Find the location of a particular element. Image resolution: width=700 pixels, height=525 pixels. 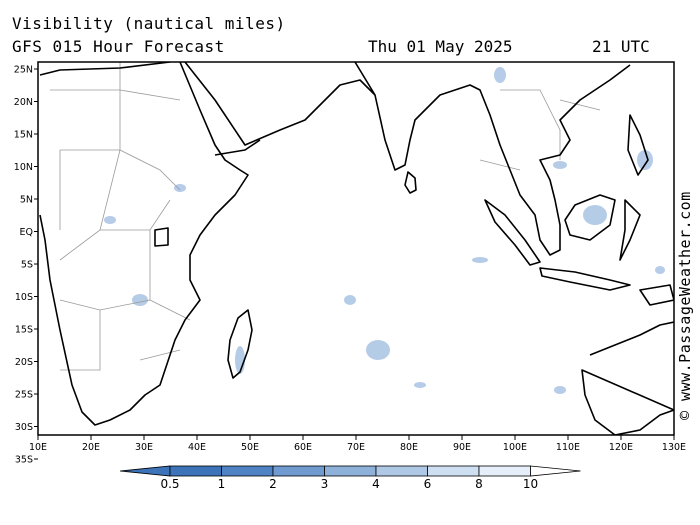

lon-label: 90E is located at coordinates (462, 447).